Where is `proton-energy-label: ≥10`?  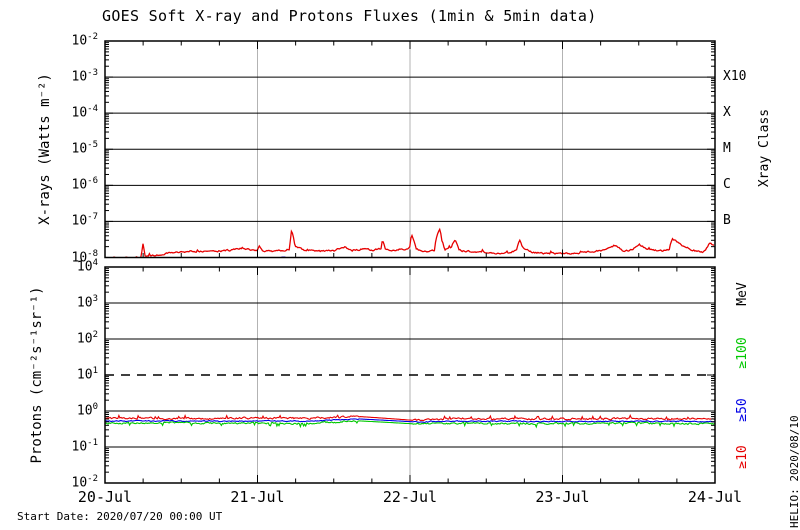 proton-energy-label: ≥10 is located at coordinates (742, 457).